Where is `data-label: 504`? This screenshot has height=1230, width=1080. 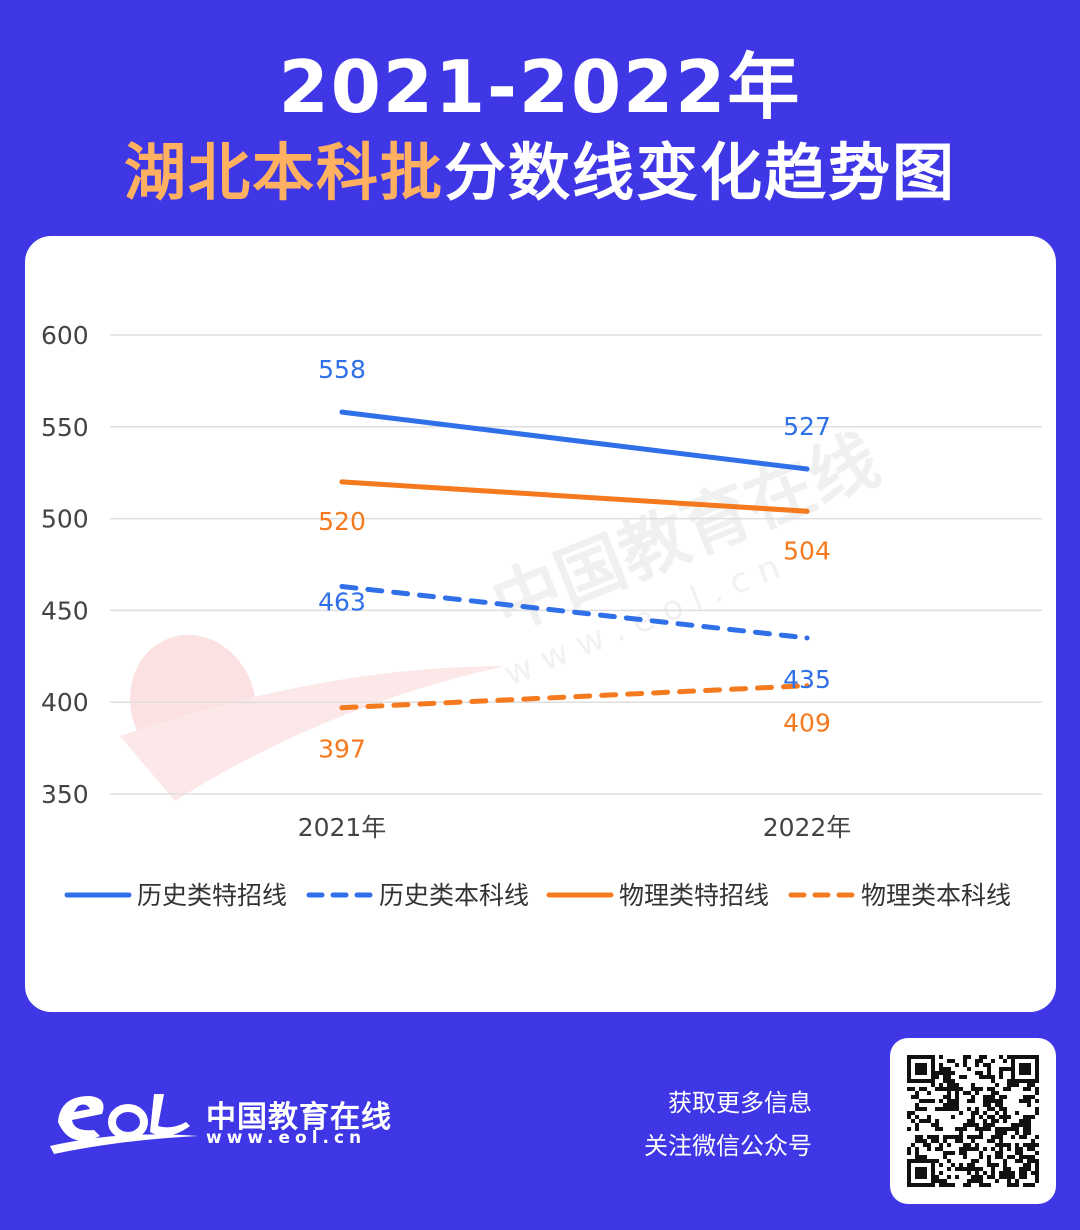
data-label: 504 is located at coordinates (807, 550).